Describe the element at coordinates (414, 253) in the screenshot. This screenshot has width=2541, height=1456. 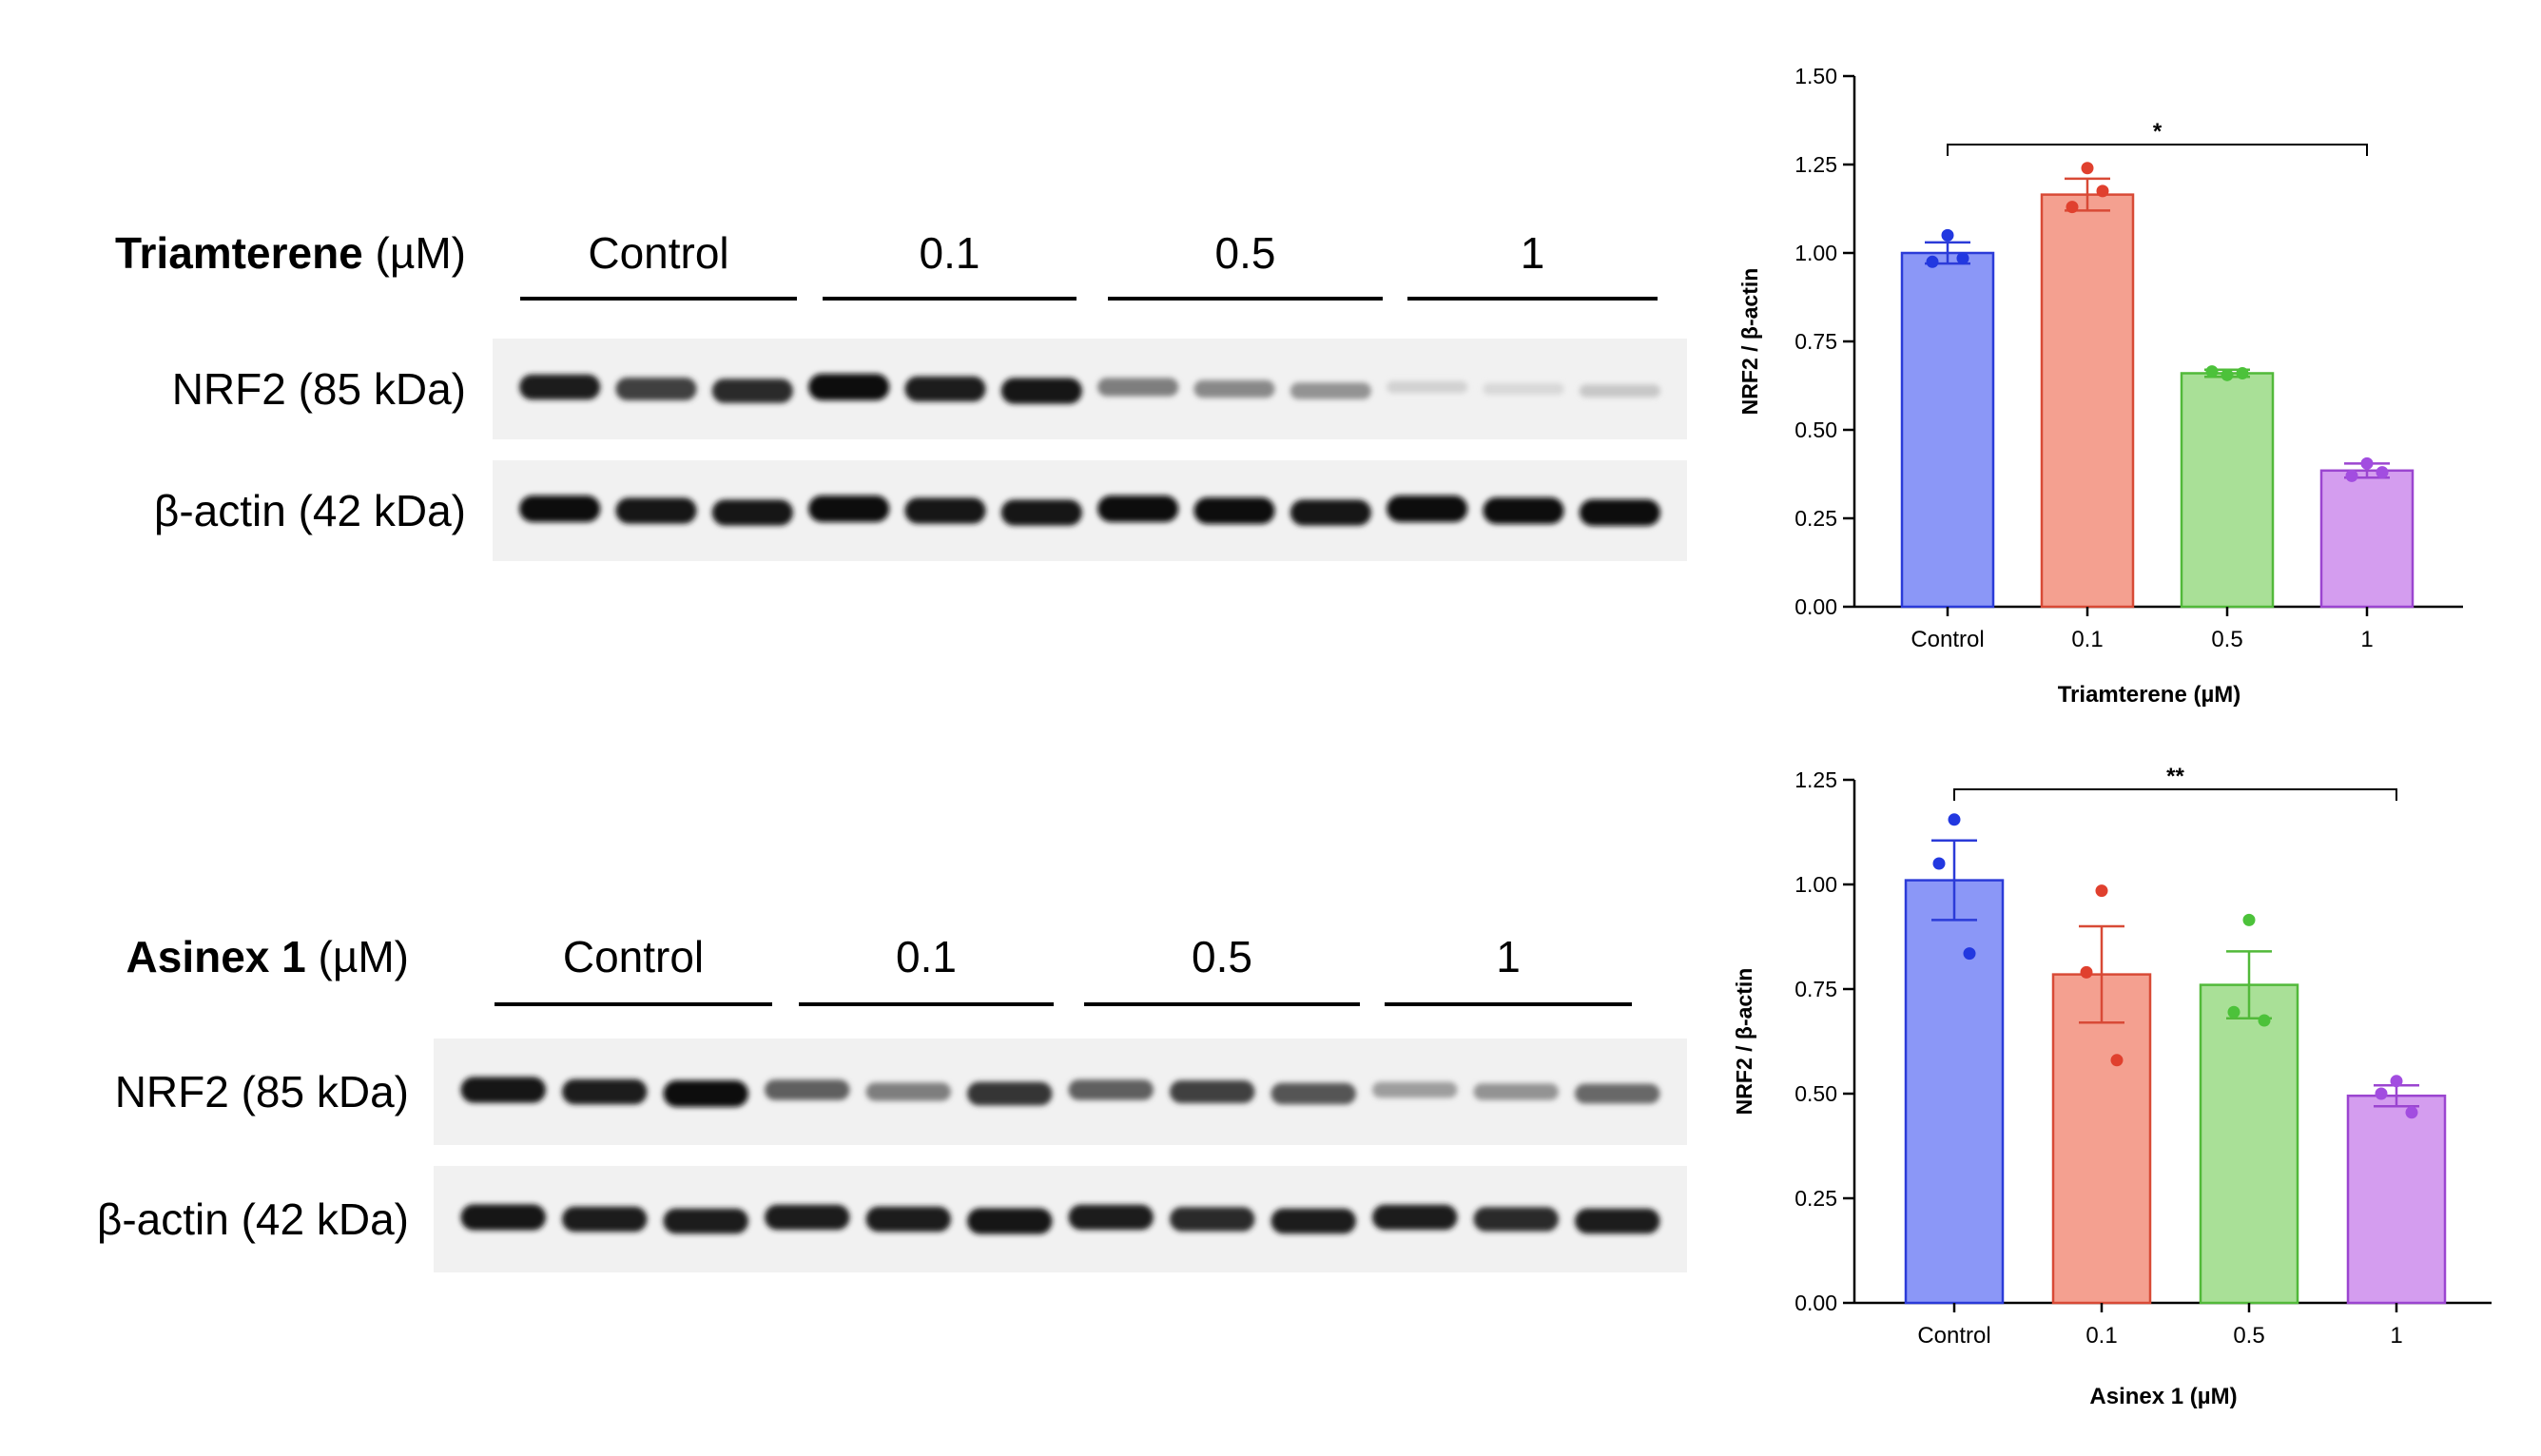
I see `blot-unit: (µM)` at that location.